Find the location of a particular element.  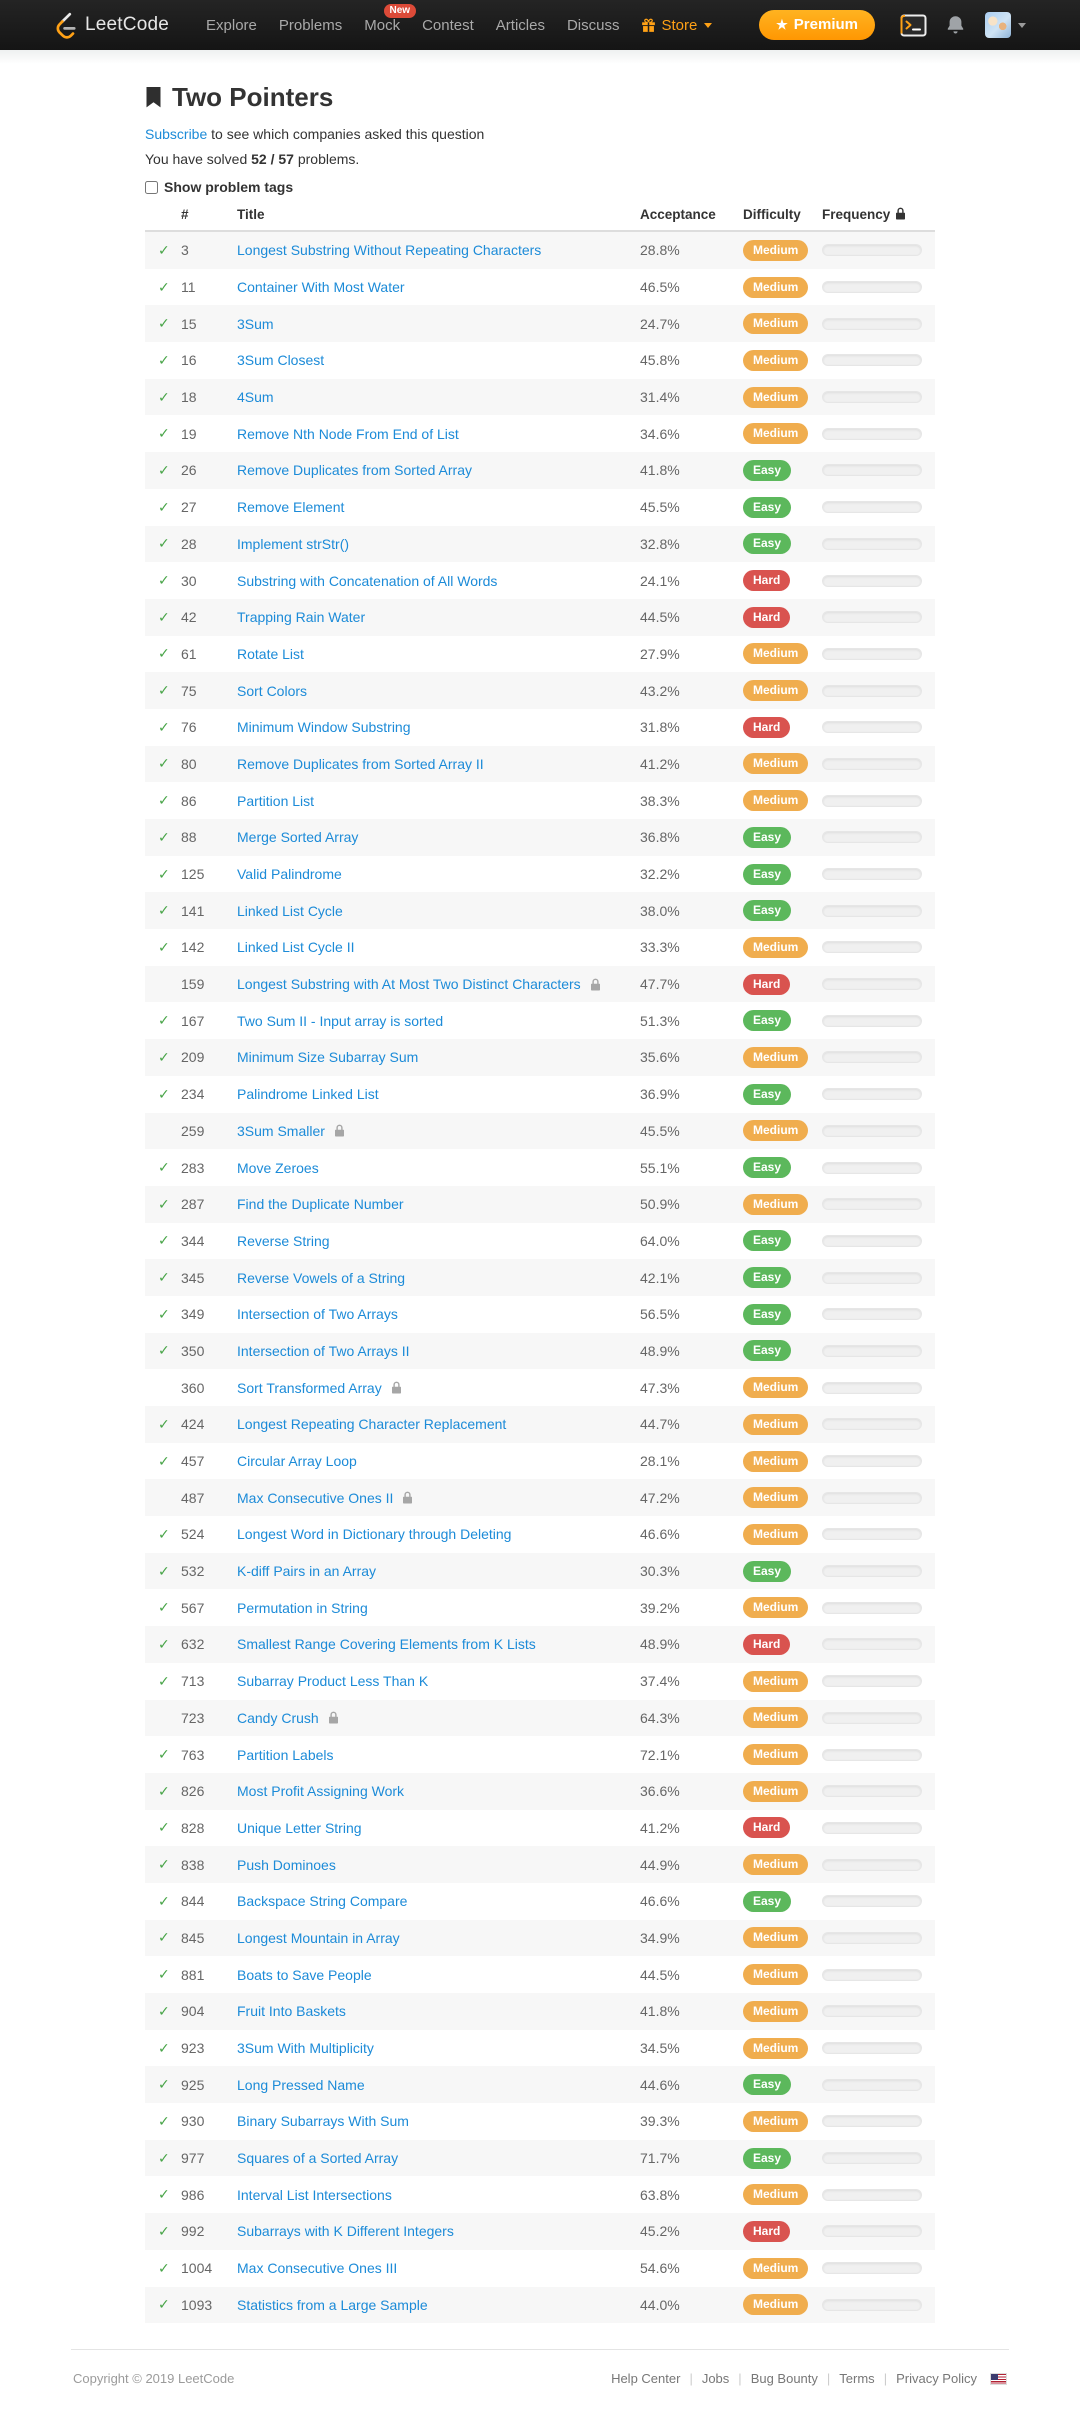

problem-number: 930 is located at coordinates (193, 2121).